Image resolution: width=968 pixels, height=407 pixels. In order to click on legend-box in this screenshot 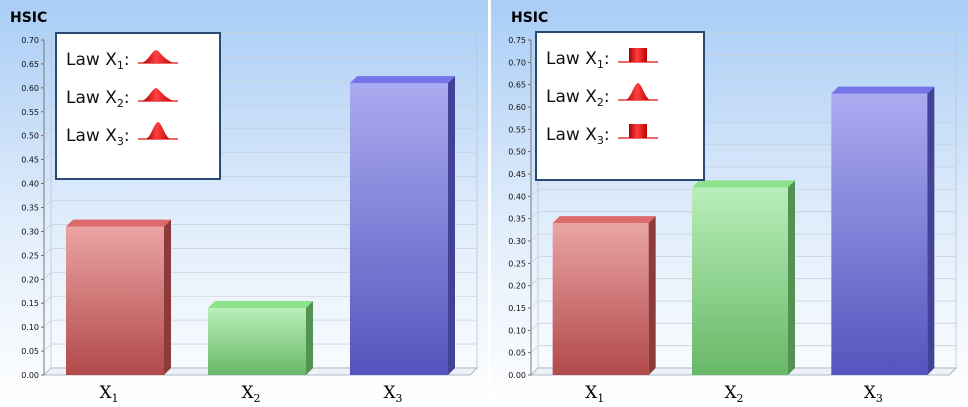, I will do `click(620, 106)`.